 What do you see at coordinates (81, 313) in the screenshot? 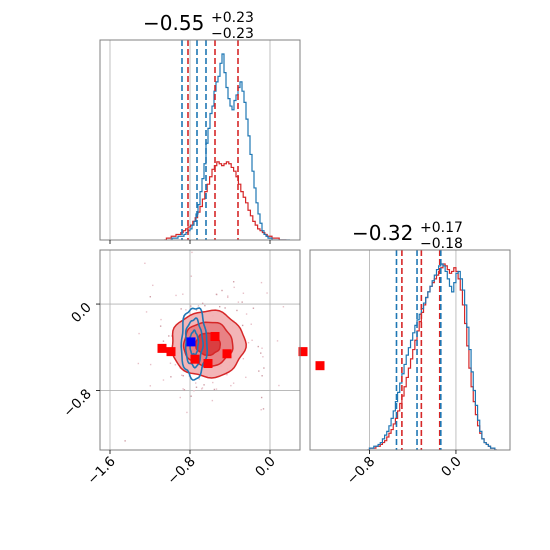
I see `y-tick-label-p1: 0.0` at bounding box center [81, 313].